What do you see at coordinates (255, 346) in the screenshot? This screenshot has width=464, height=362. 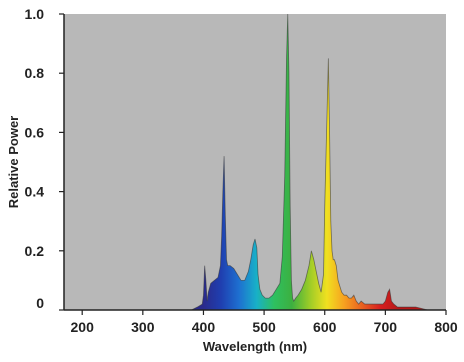 I see `x-axis-label: Wavelength (nm)` at bounding box center [255, 346].